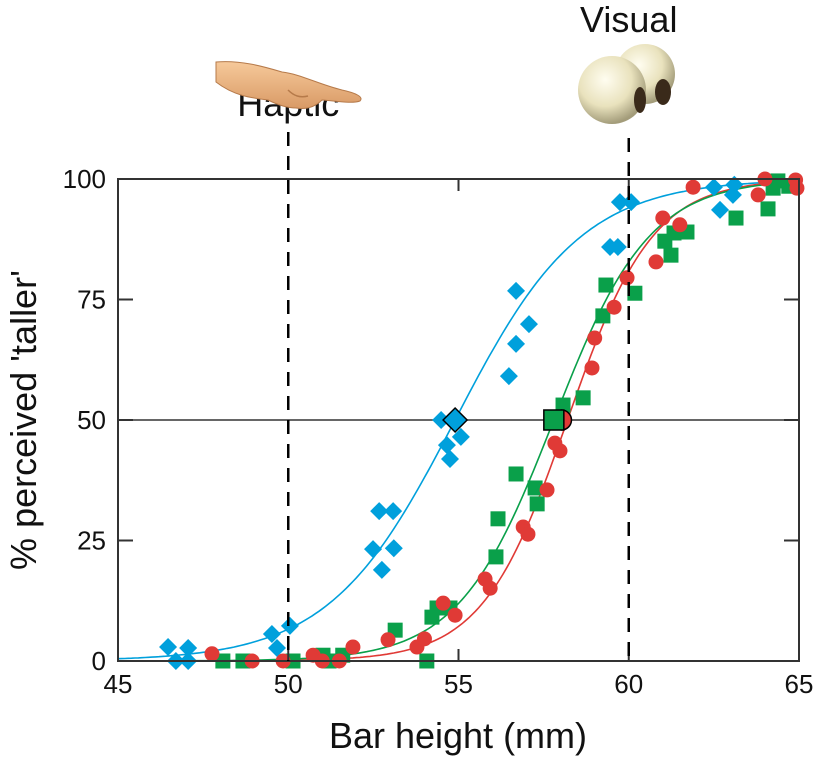 The image size is (817, 771). I want to click on x-tick-label: 45, so click(118, 684).